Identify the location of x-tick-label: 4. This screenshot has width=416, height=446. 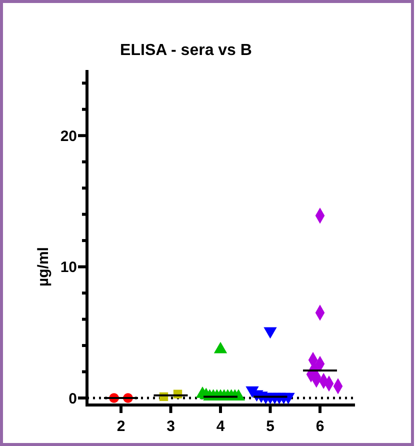
(221, 426).